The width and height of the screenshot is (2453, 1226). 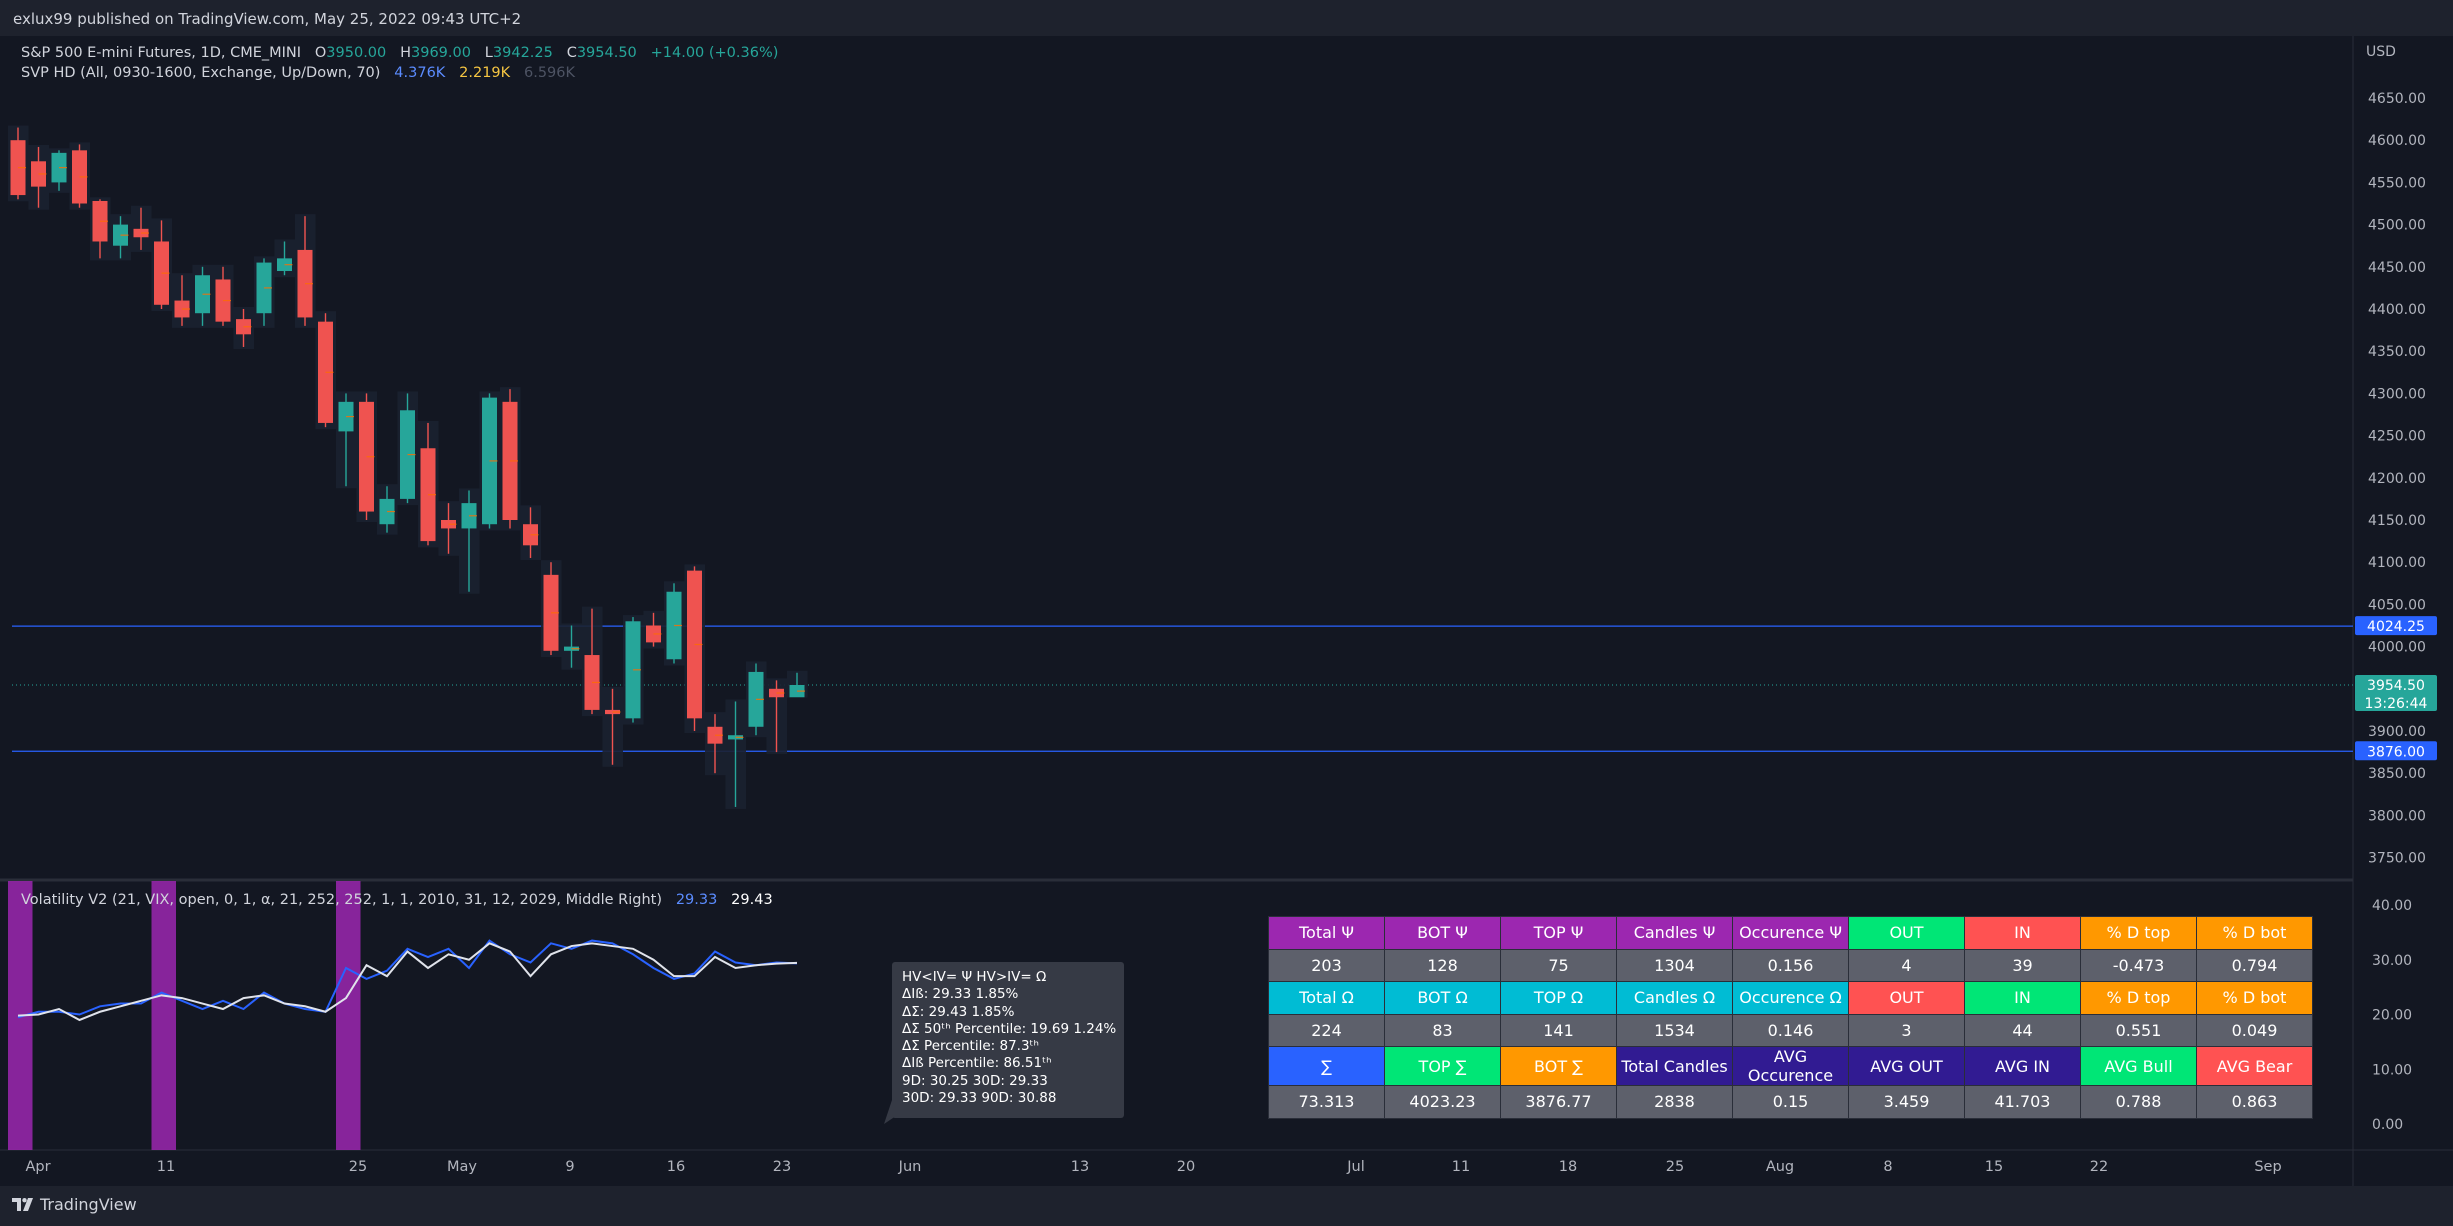 What do you see at coordinates (2254, 933) in the screenshot?
I see `stats-table-cell: % D bot` at bounding box center [2254, 933].